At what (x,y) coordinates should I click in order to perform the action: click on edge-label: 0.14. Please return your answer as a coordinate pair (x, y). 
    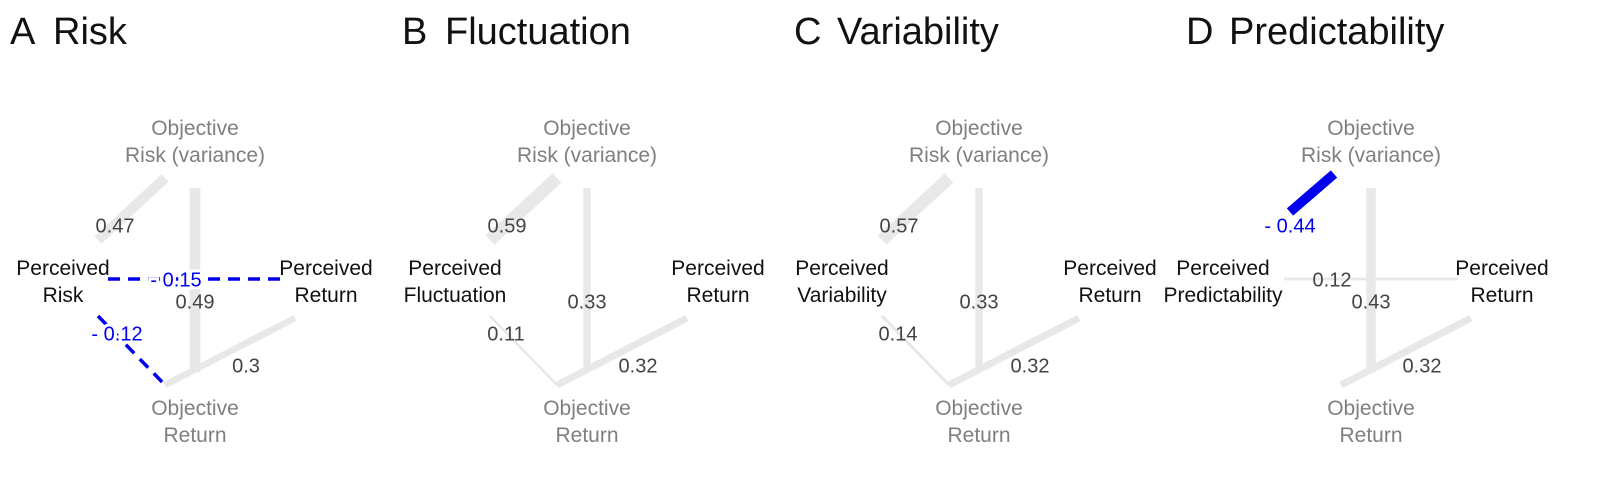
    Looking at the image, I should click on (898, 334).